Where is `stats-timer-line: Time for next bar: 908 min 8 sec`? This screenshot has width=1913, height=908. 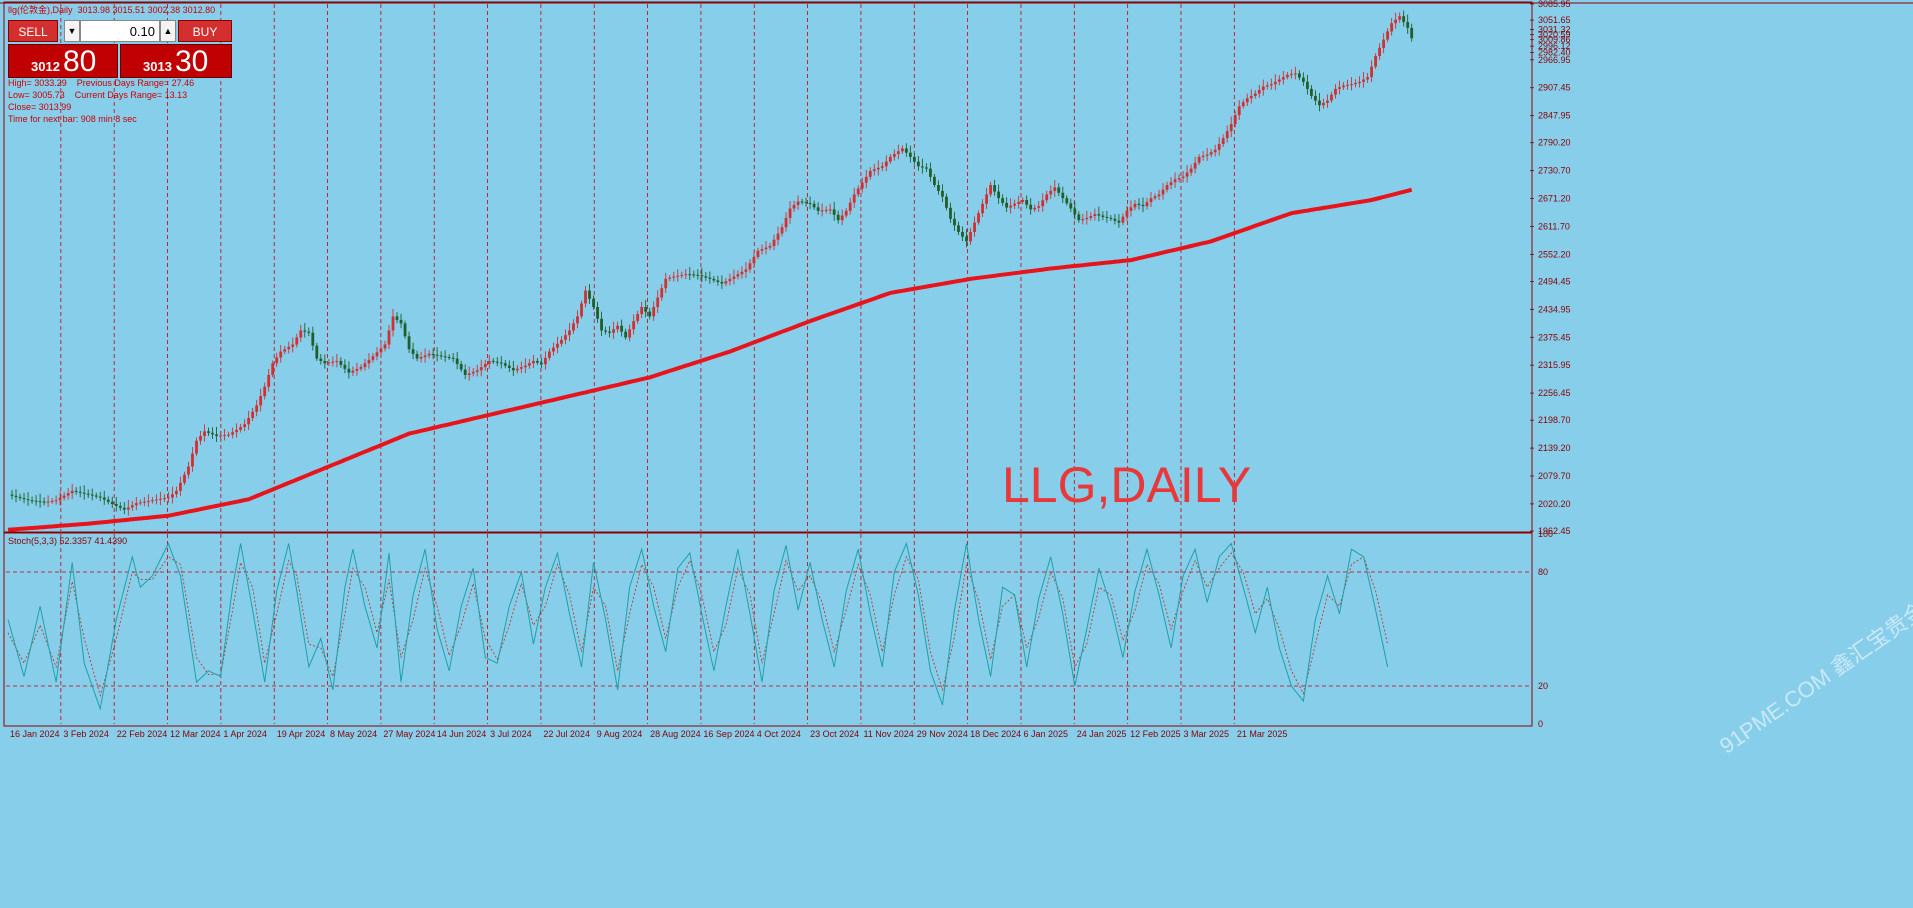
stats-timer-line: Time for next bar: 908 min 8 sec is located at coordinates (72, 119).